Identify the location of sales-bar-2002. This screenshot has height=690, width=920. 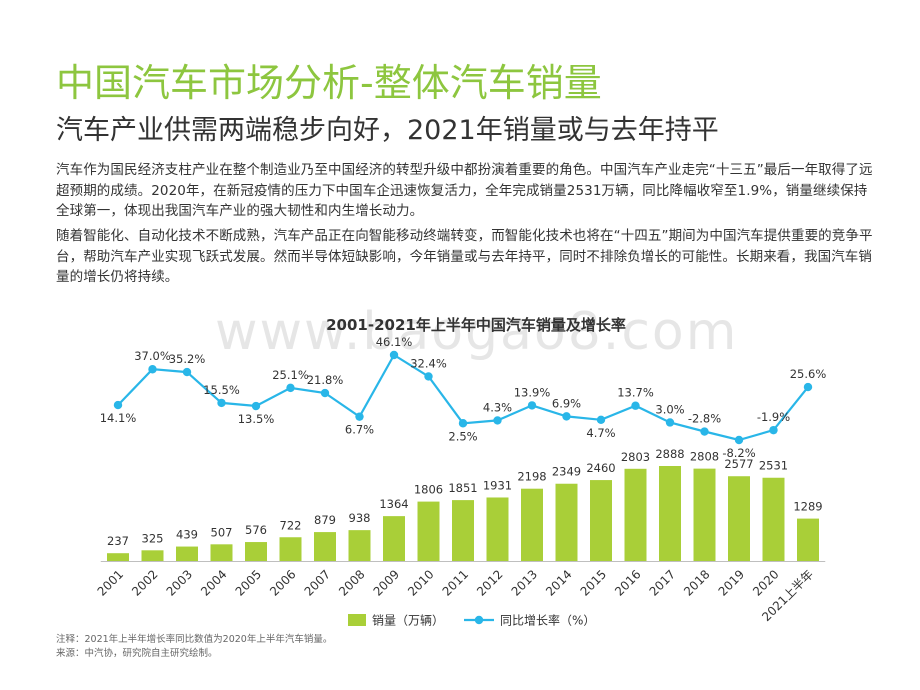
(152, 555).